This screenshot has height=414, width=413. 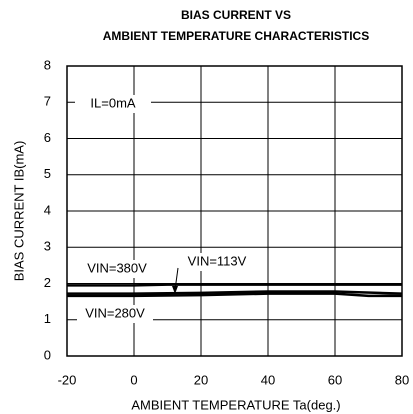 What do you see at coordinates (235, 404) in the screenshot?
I see `x-axis-label: AMBIENT TEMPERATURE Ta(deg.)` at bounding box center [235, 404].